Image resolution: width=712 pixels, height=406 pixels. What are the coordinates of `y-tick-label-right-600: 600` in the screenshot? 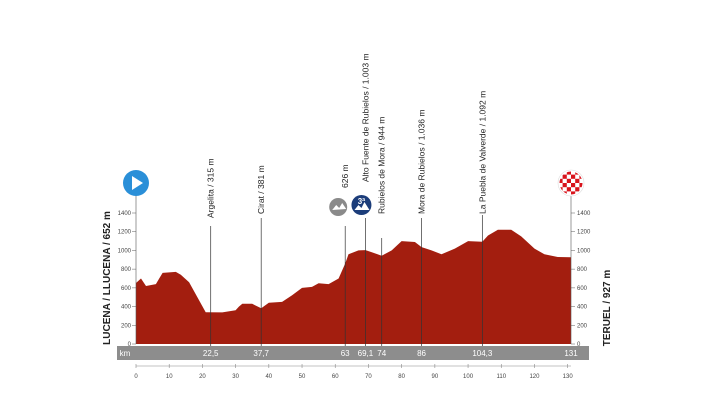 It's located at (582, 289).